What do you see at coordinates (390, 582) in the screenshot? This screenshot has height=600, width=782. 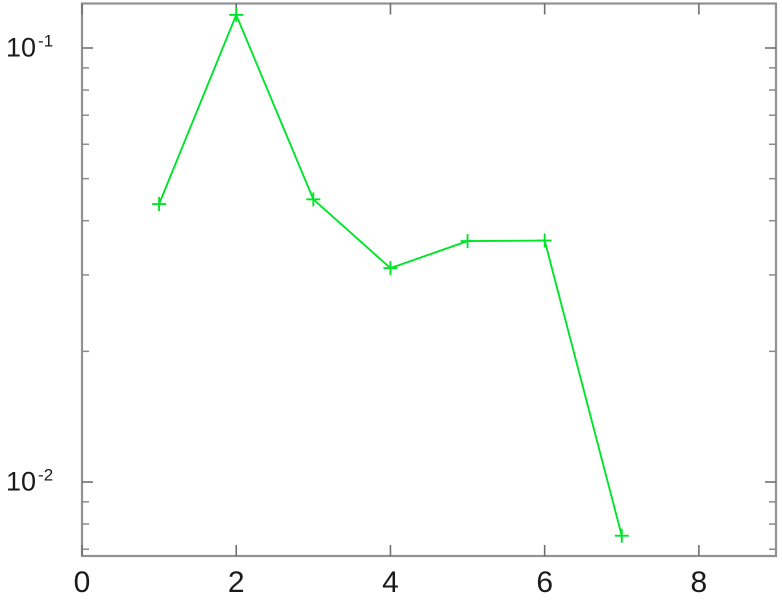 I see `x-tick-label: 4` at bounding box center [390, 582].